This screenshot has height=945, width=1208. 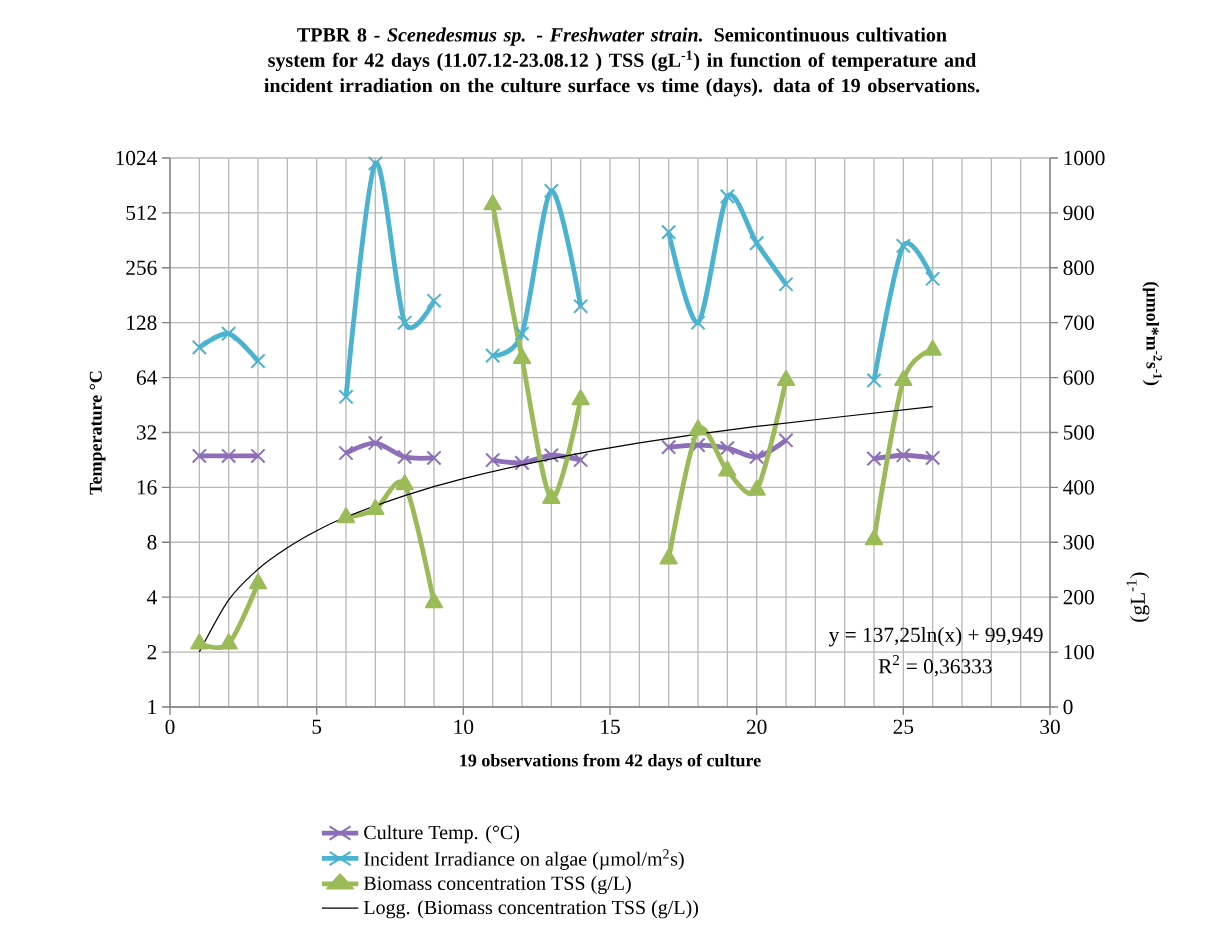 What do you see at coordinates (442, 834) in the screenshot?
I see `legend-label: Culture Temp. (°C)` at bounding box center [442, 834].